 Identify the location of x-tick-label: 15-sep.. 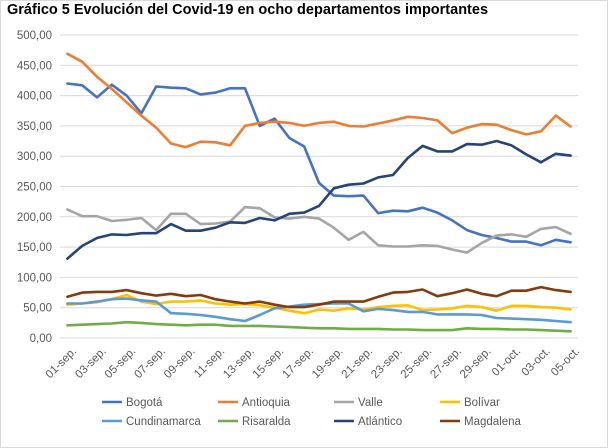
(269, 363).